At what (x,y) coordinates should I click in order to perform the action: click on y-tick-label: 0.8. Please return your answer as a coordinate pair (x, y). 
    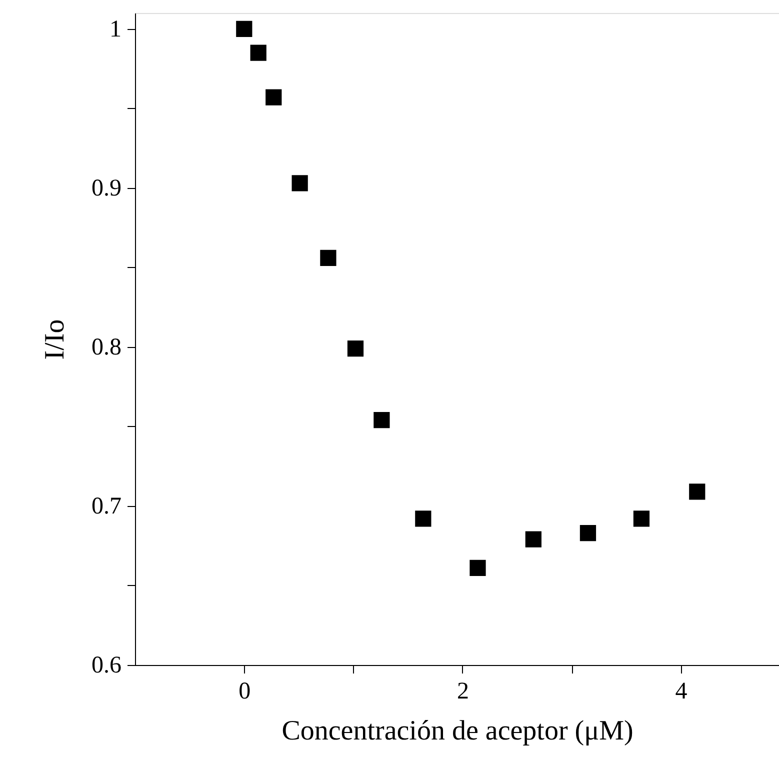
    Looking at the image, I should click on (107, 347).